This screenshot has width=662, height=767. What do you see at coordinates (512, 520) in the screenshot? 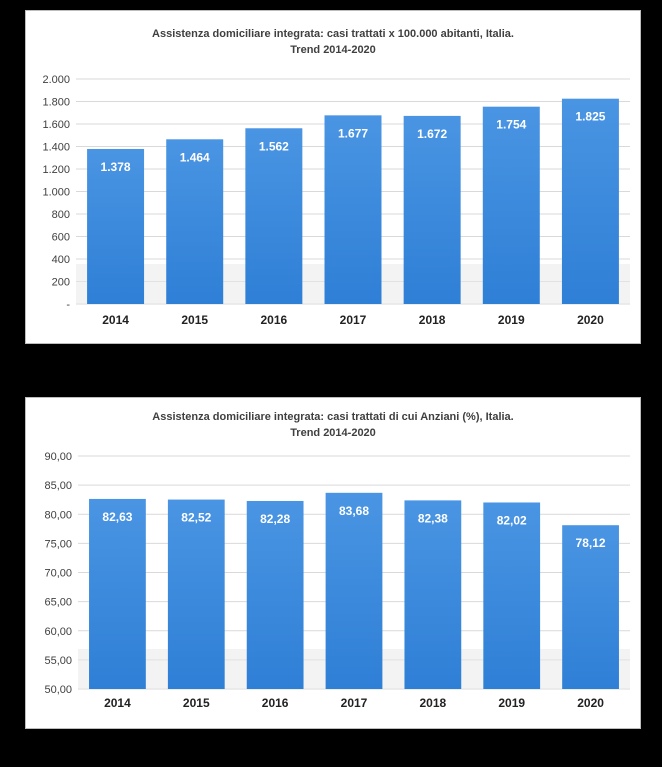
I see `data-label-2019: 82,02` at bounding box center [512, 520].